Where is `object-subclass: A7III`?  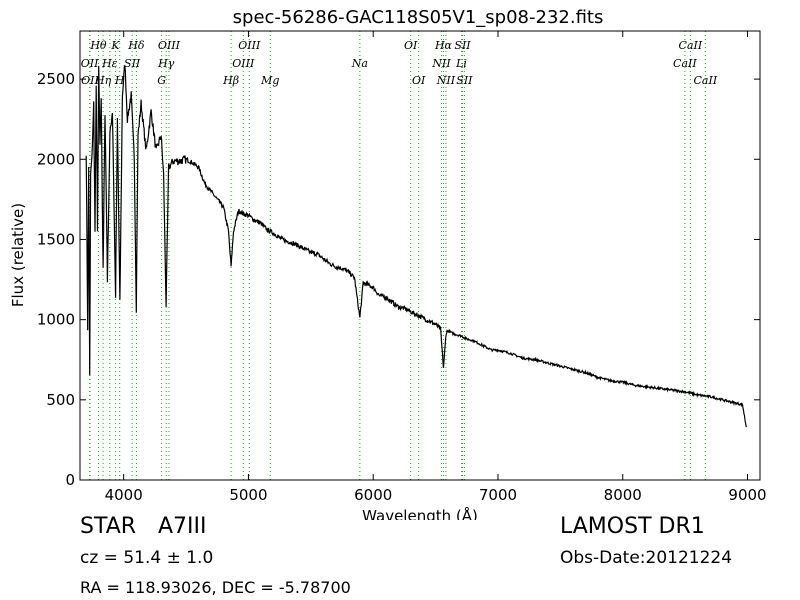
object-subclass: A7III is located at coordinates (182, 526).